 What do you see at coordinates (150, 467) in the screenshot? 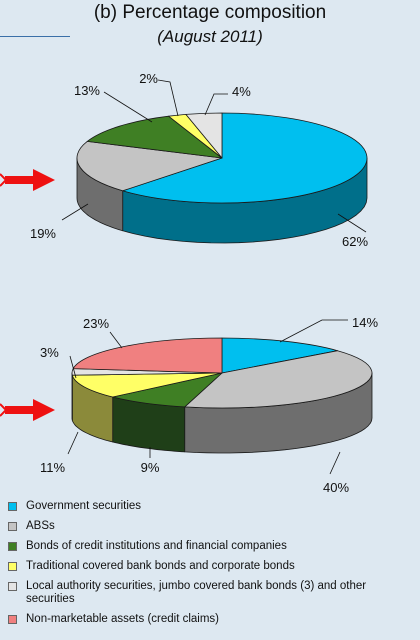
I see `slice-label: 9%` at bounding box center [150, 467].